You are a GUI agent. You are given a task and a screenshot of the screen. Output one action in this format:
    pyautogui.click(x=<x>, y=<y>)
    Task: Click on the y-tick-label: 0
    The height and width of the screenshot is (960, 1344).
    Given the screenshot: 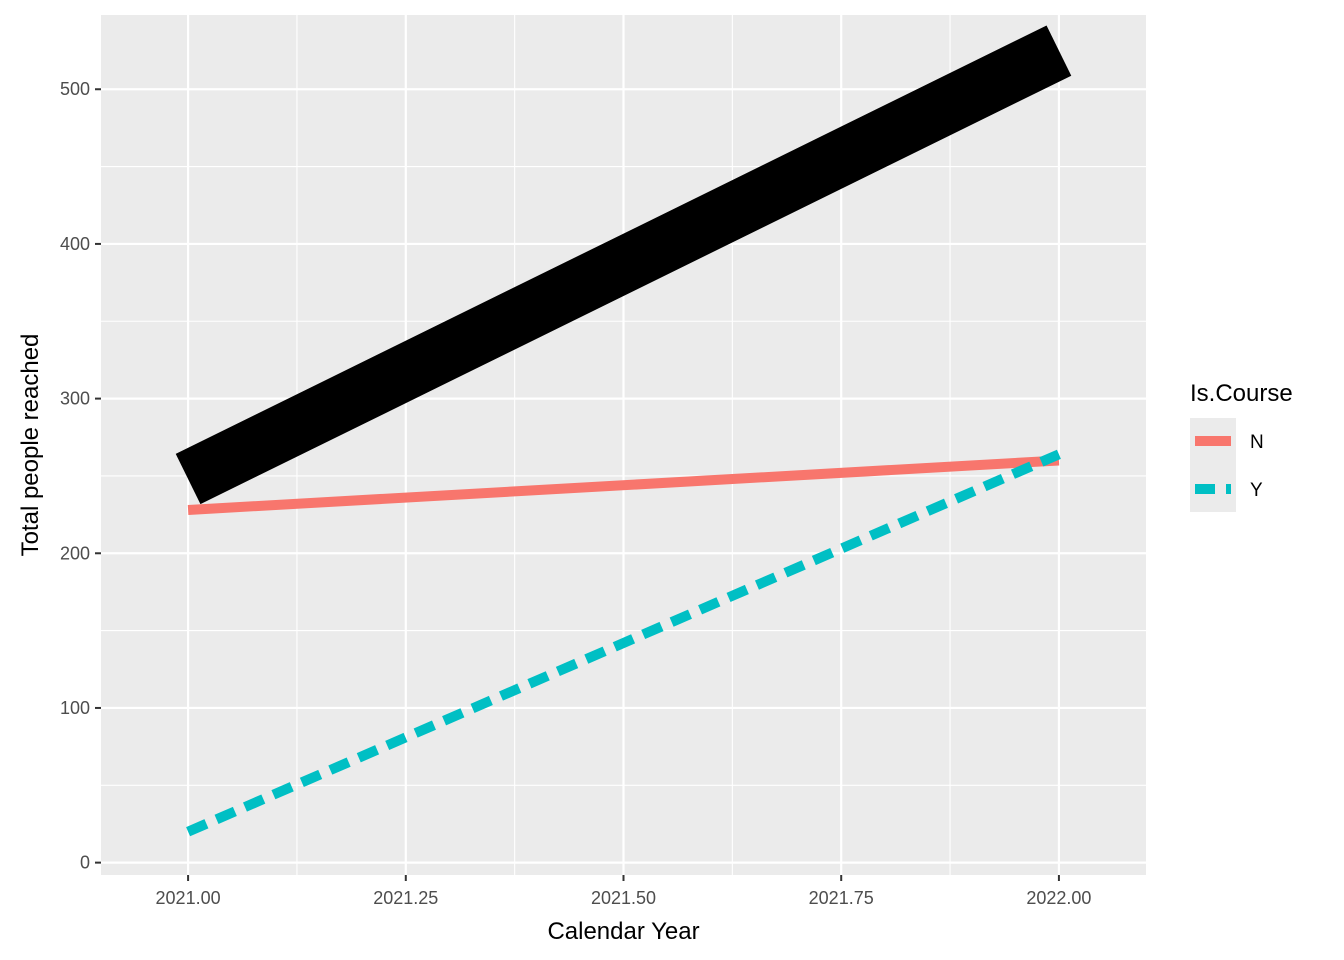 What is the action you would take?
    pyautogui.click(x=85, y=863)
    